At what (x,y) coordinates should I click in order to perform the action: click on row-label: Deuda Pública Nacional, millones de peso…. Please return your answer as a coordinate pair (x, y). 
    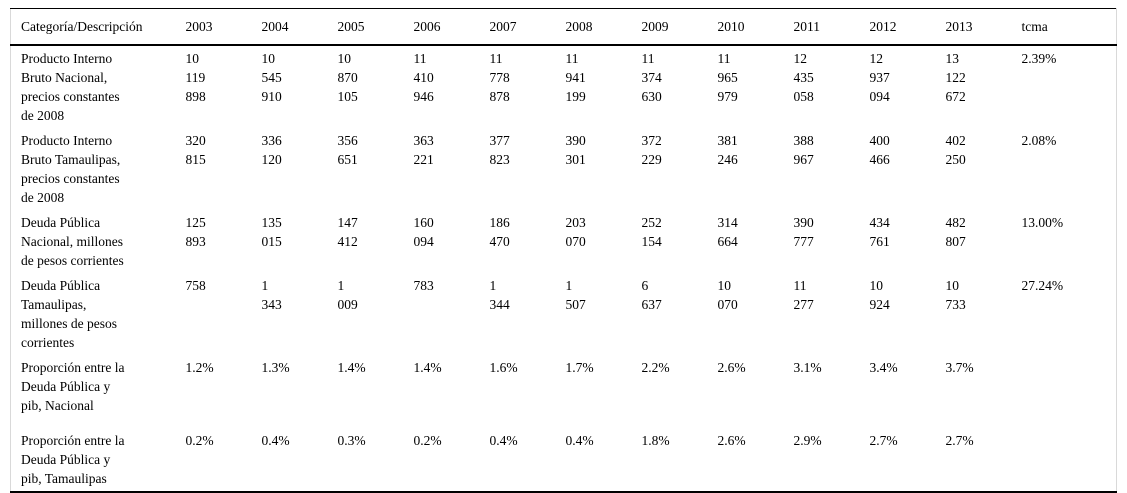
    Looking at the image, I should click on (72, 241).